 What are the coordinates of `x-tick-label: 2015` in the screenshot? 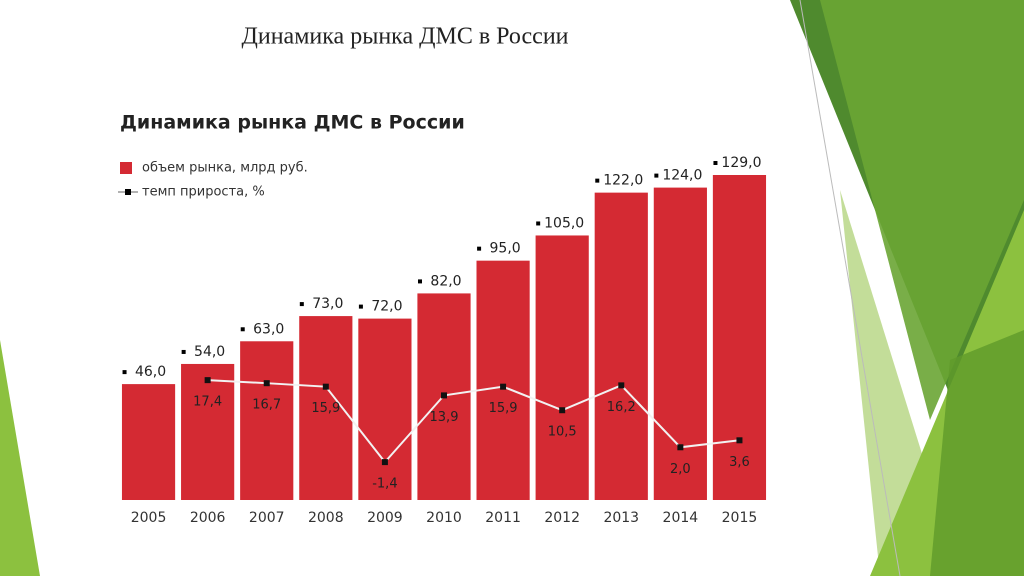 It's located at (740, 518).